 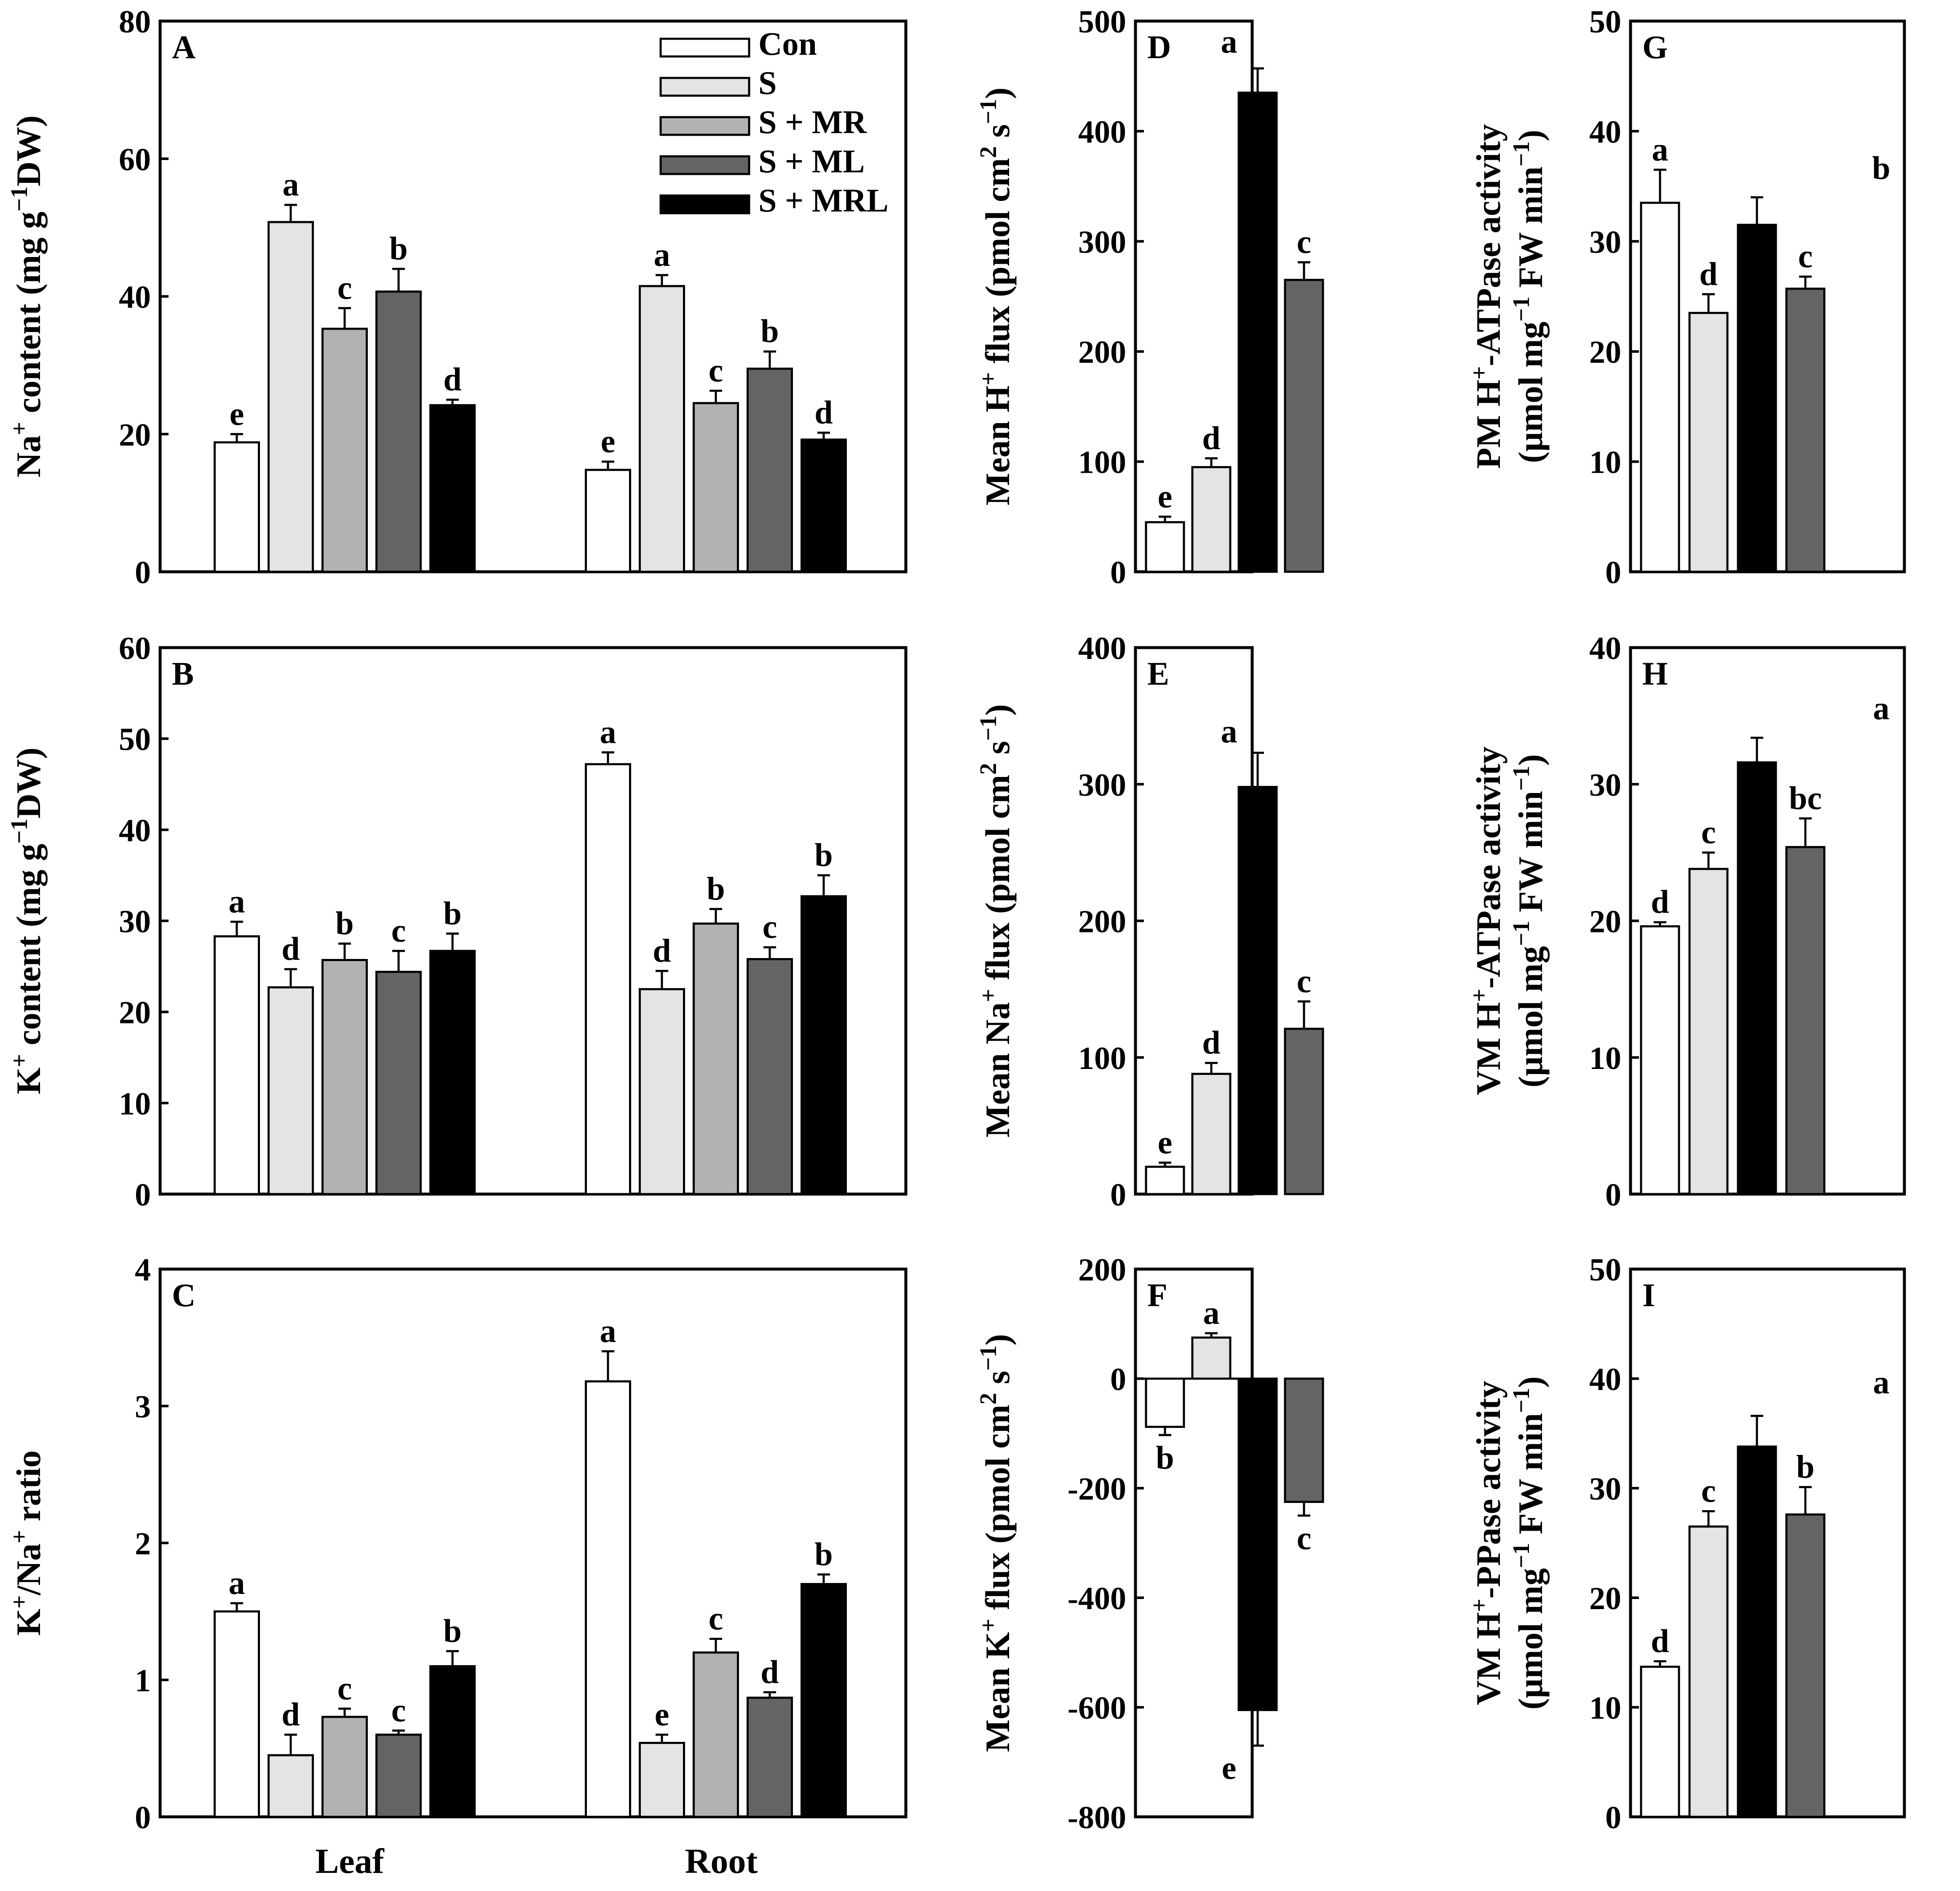 What do you see at coordinates (183, 1295) in the screenshot?
I see `panel-label-c: C` at bounding box center [183, 1295].